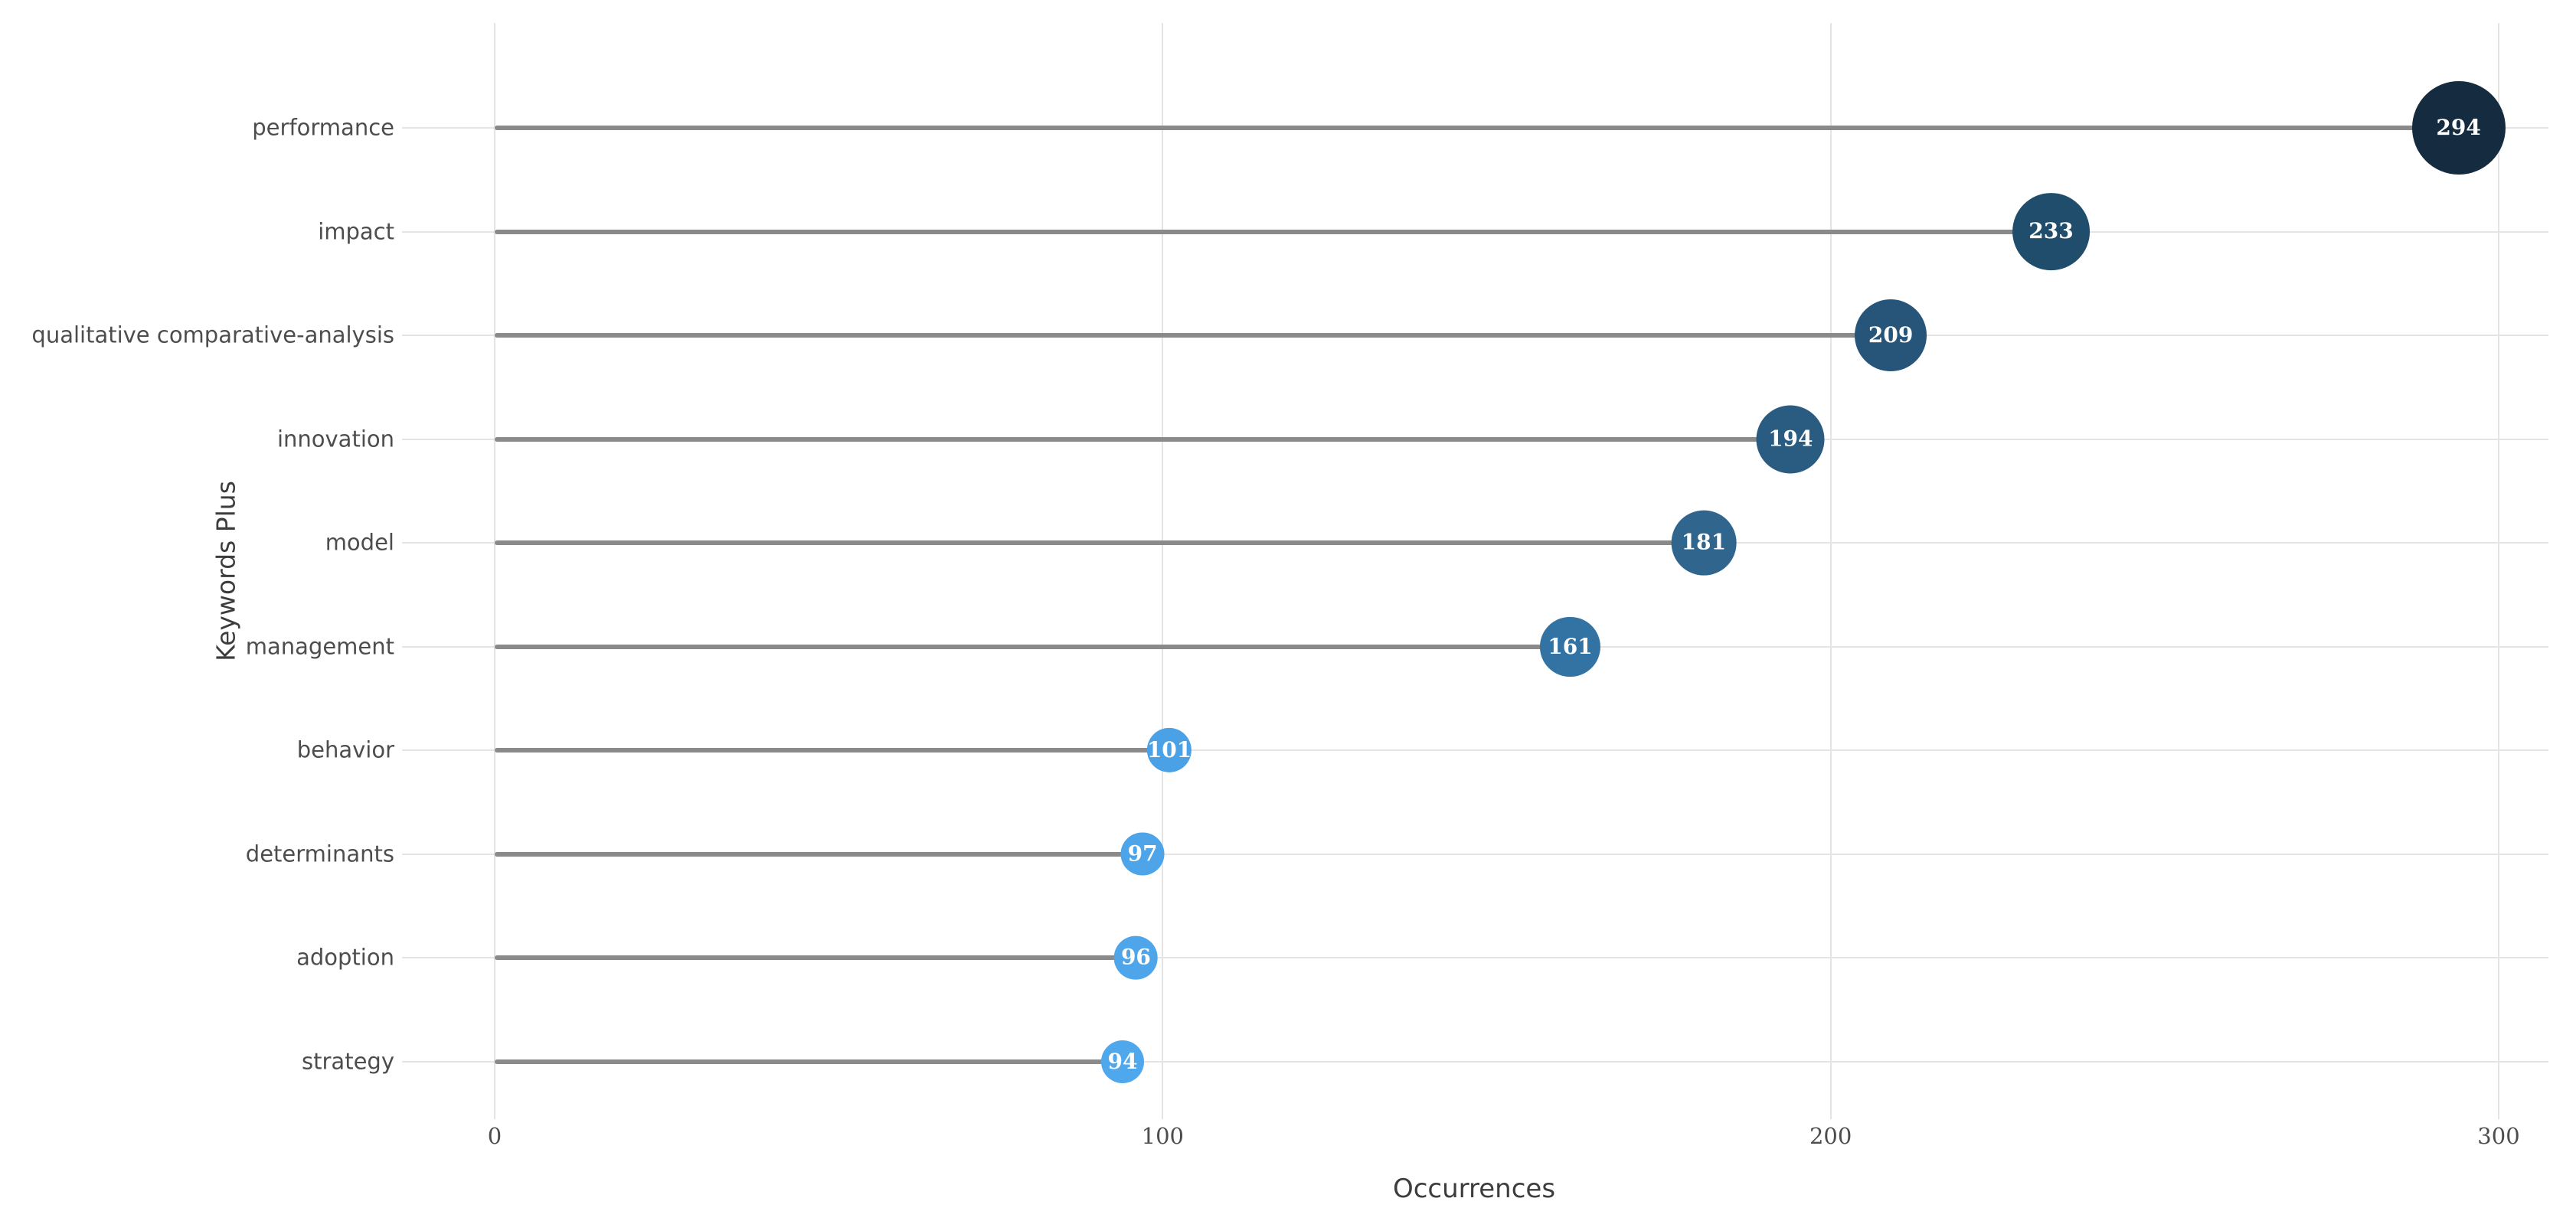  What do you see at coordinates (1163, 1136) in the screenshot?
I see `x-tick-label: 100` at bounding box center [1163, 1136].